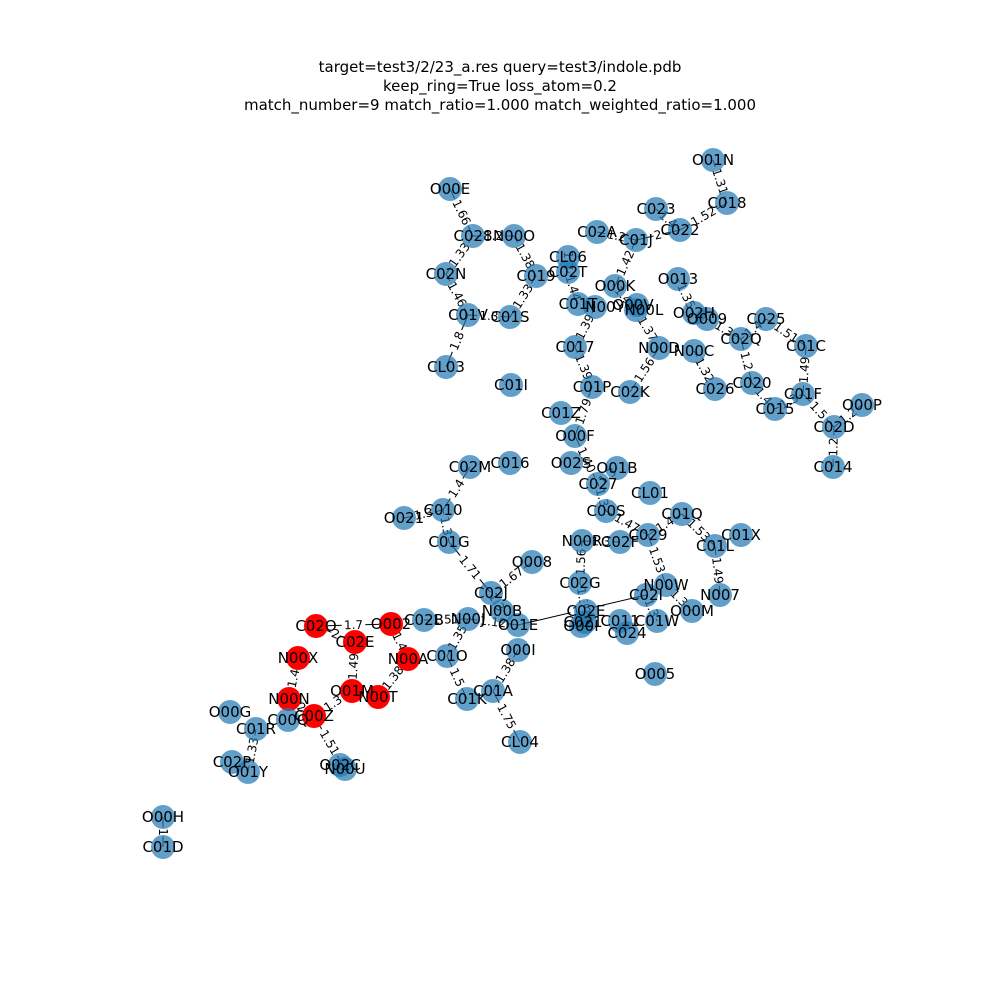 The image size is (1000, 1000). I want to click on atom-label: CL03, so click(446, 367).